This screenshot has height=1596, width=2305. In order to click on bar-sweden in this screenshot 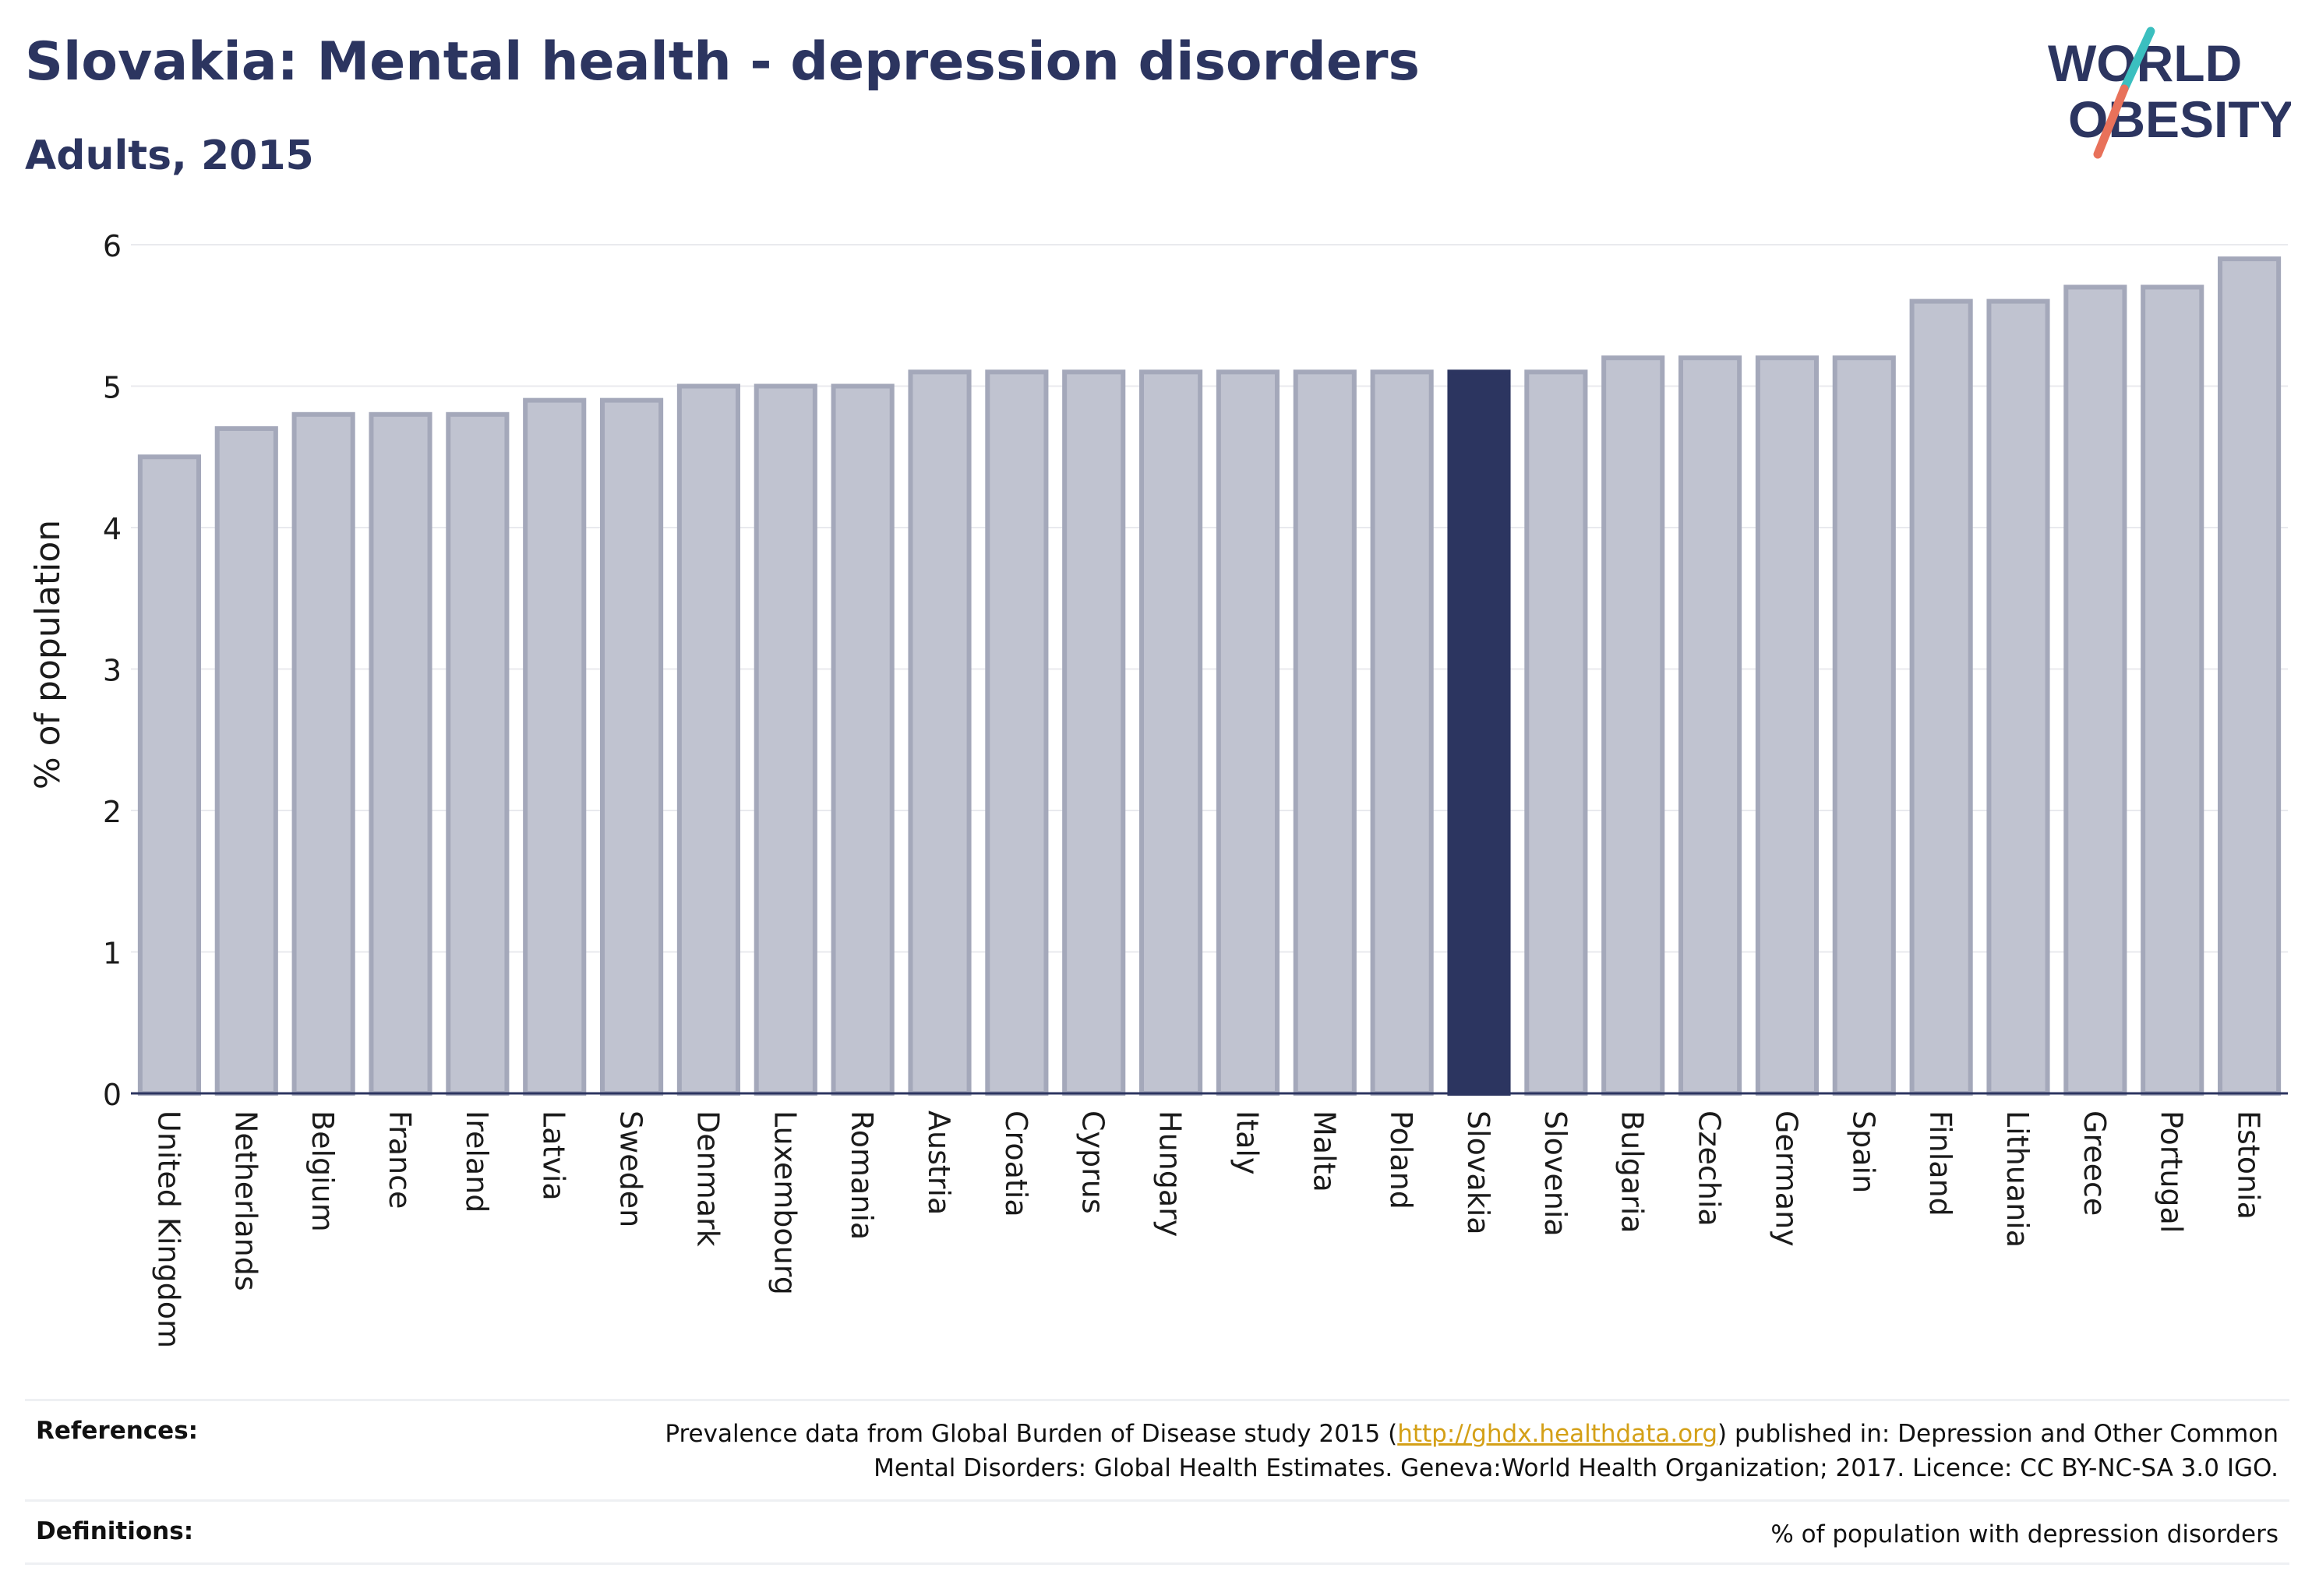, I will do `click(632, 746)`.